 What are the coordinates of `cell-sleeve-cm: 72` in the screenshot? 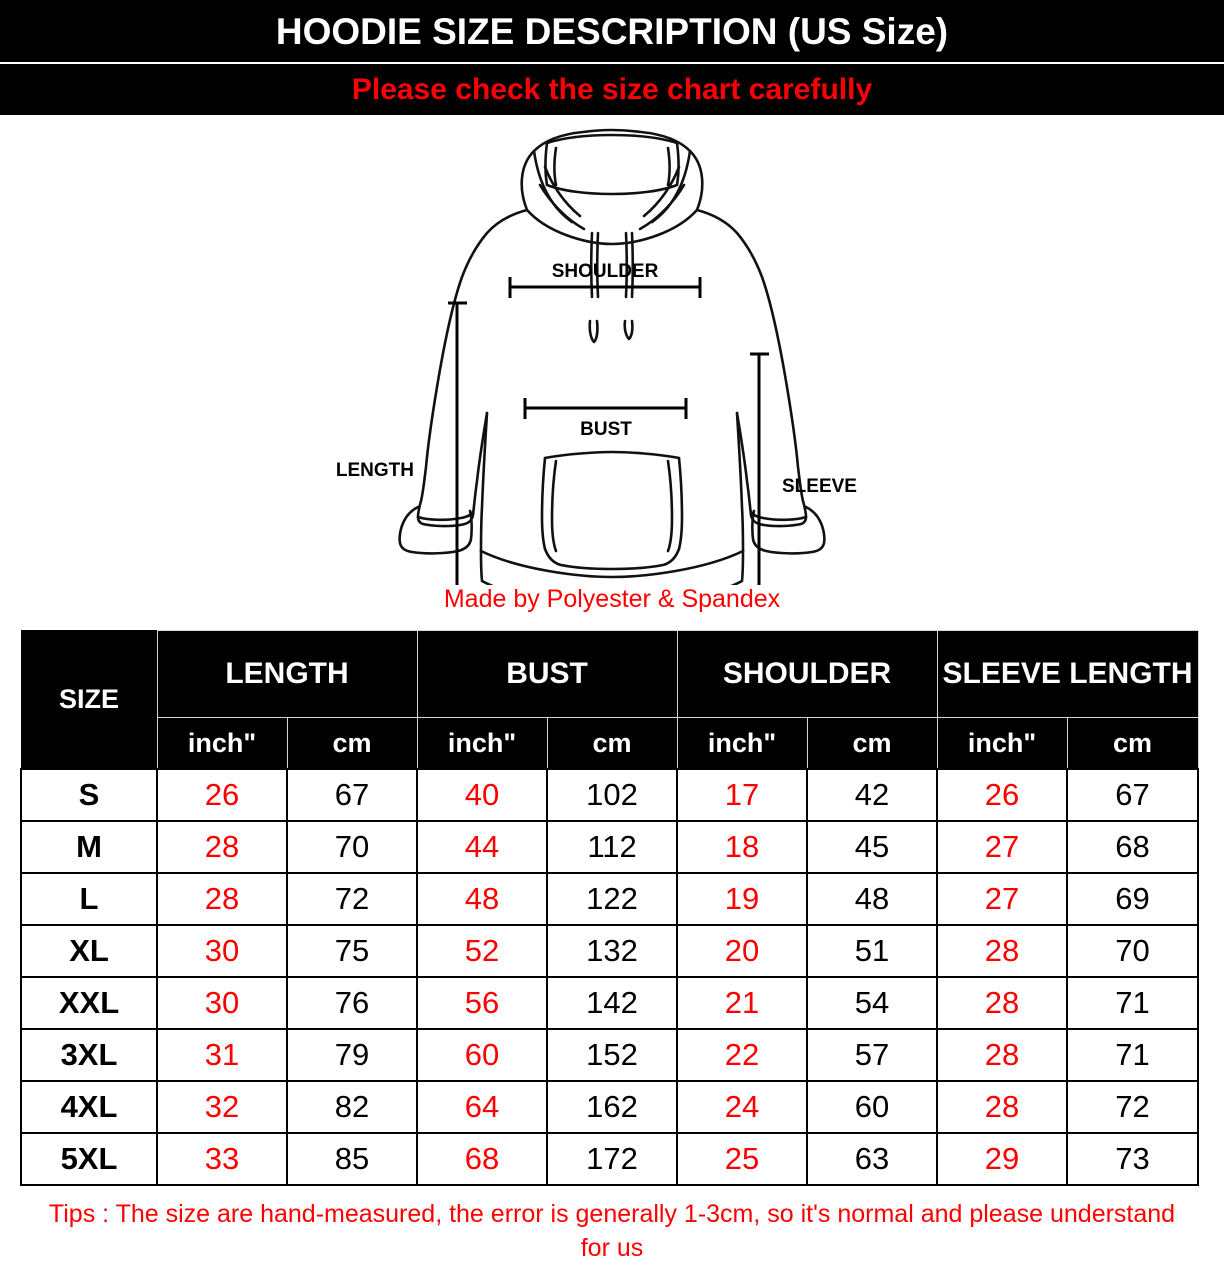 It's located at (1133, 1107).